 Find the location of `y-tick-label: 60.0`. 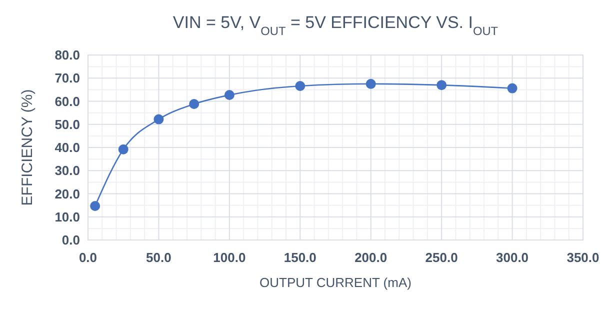

y-tick-label: 60.0 is located at coordinates (67, 101).